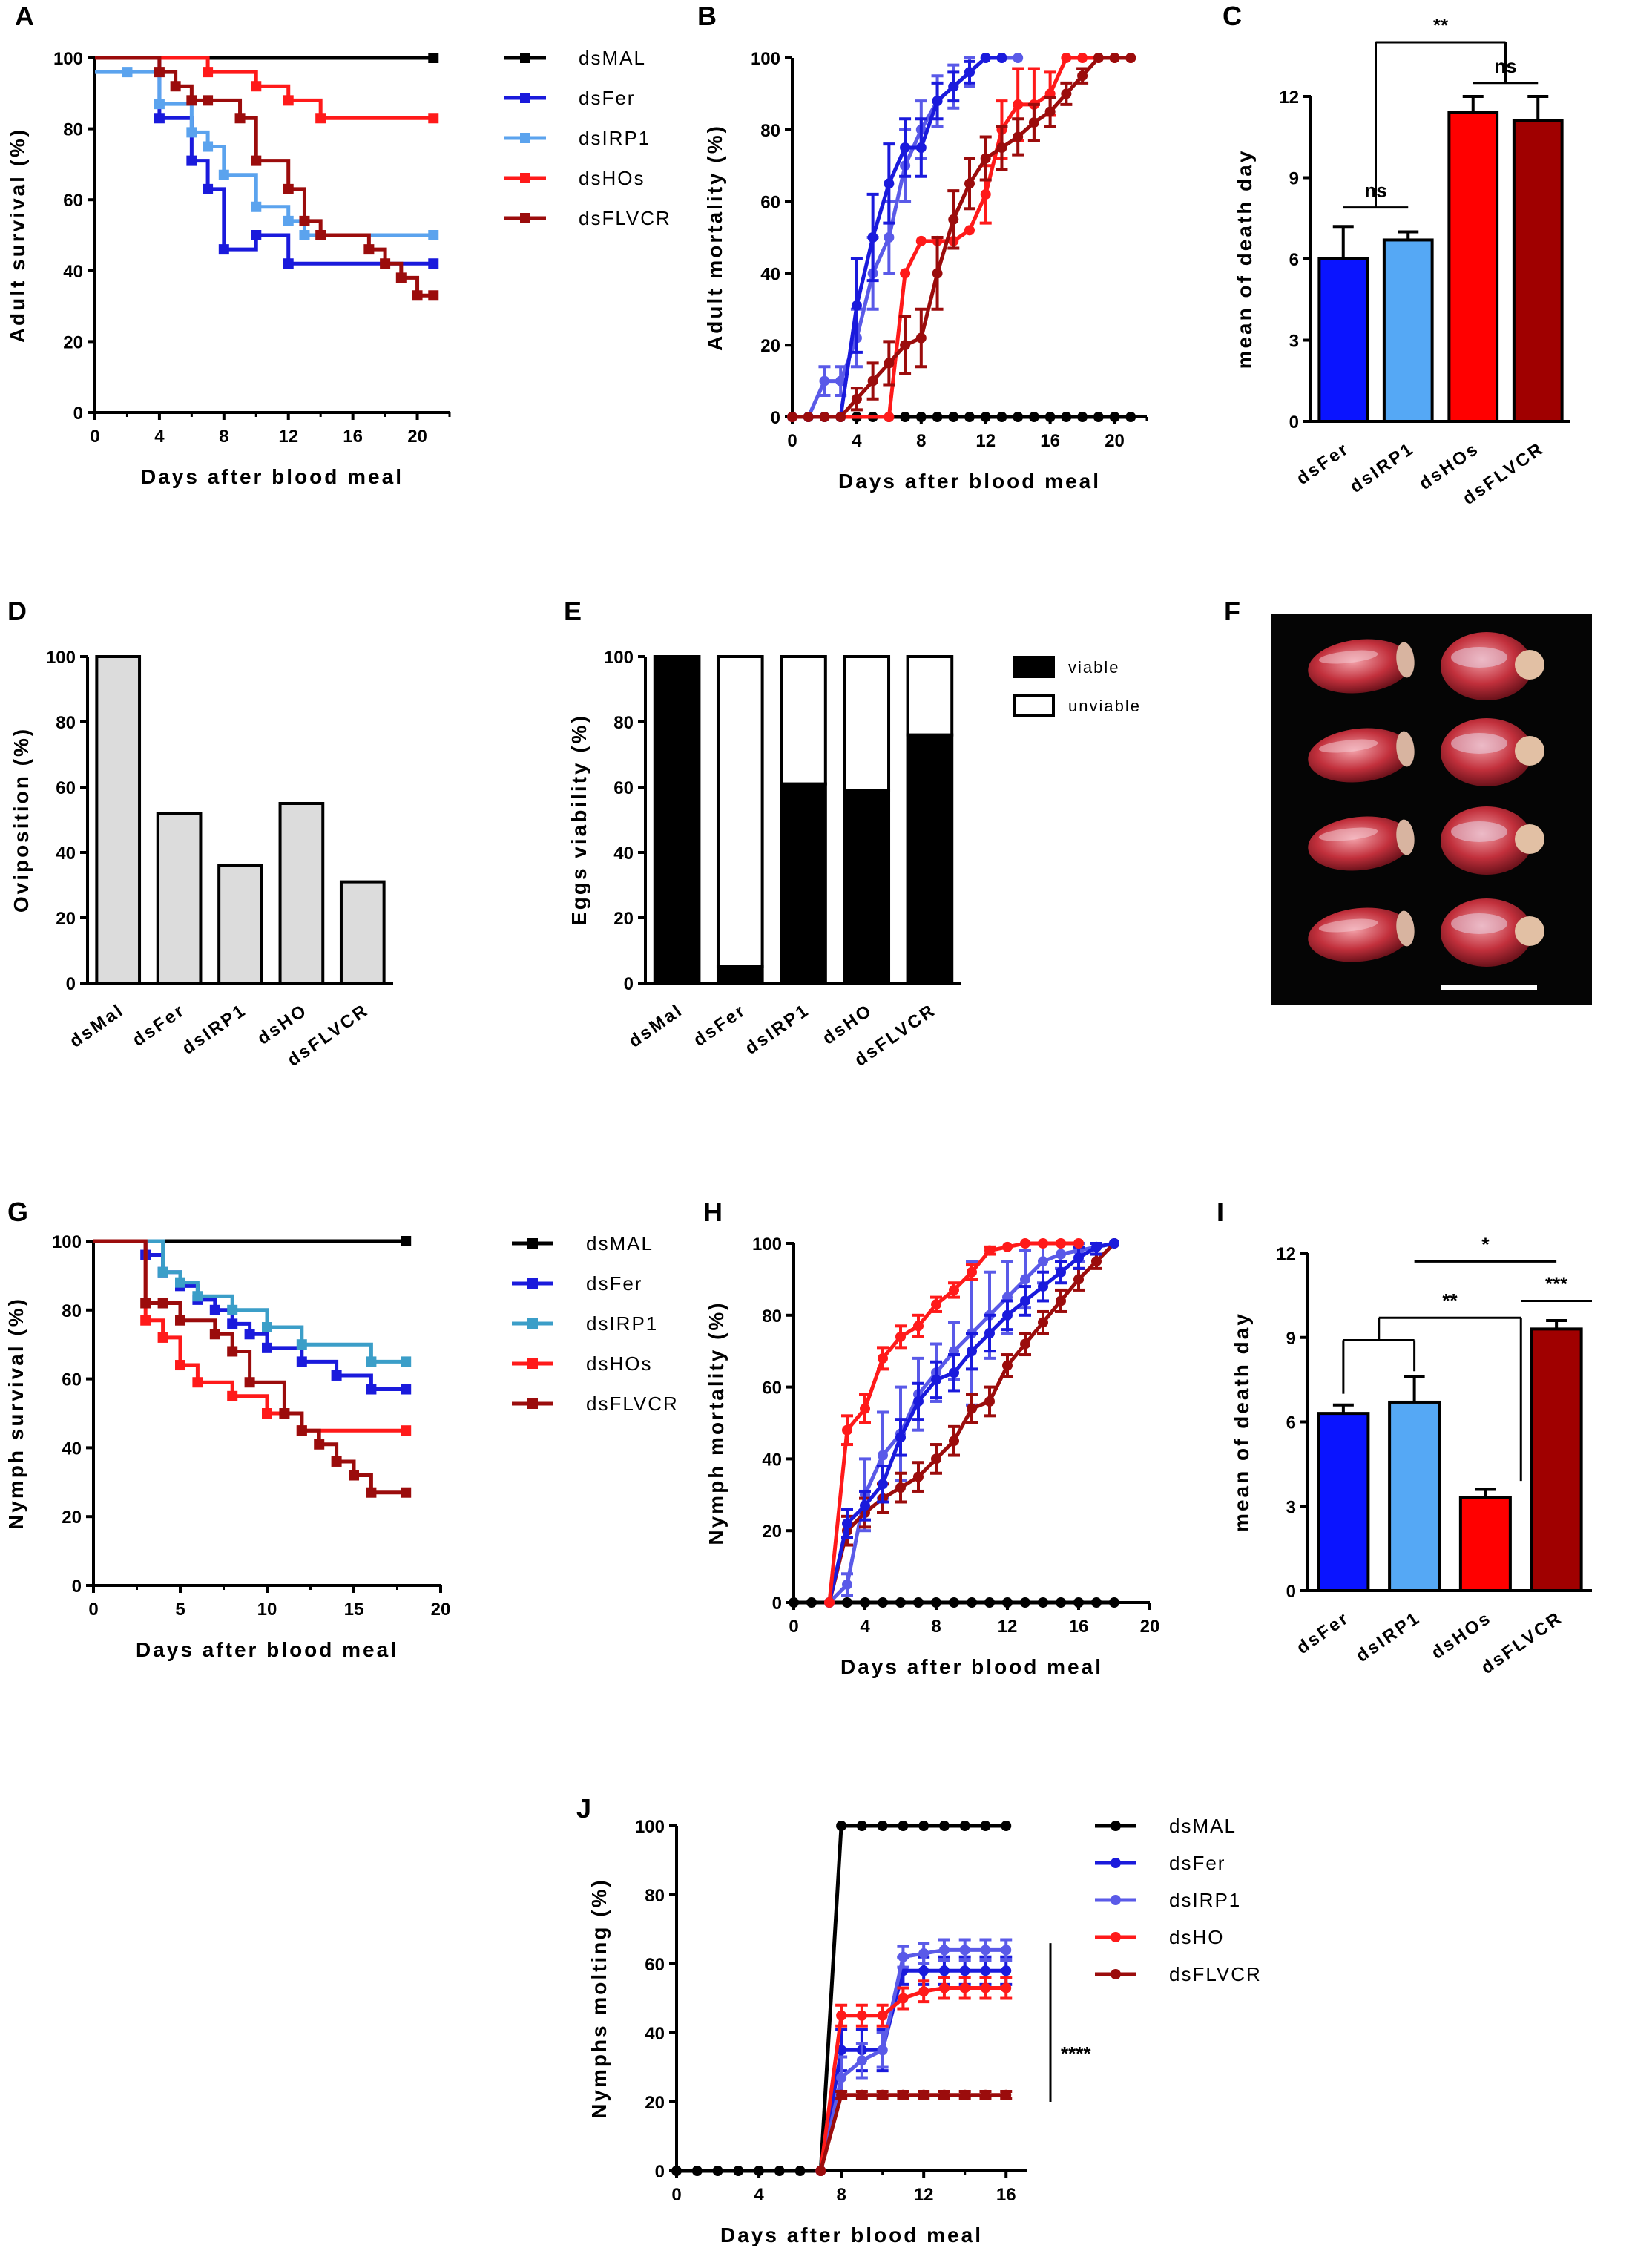 The height and width of the screenshot is (2268, 1632). What do you see at coordinates (713, 1212) in the screenshot?
I see `panel-label-h: H` at bounding box center [713, 1212].